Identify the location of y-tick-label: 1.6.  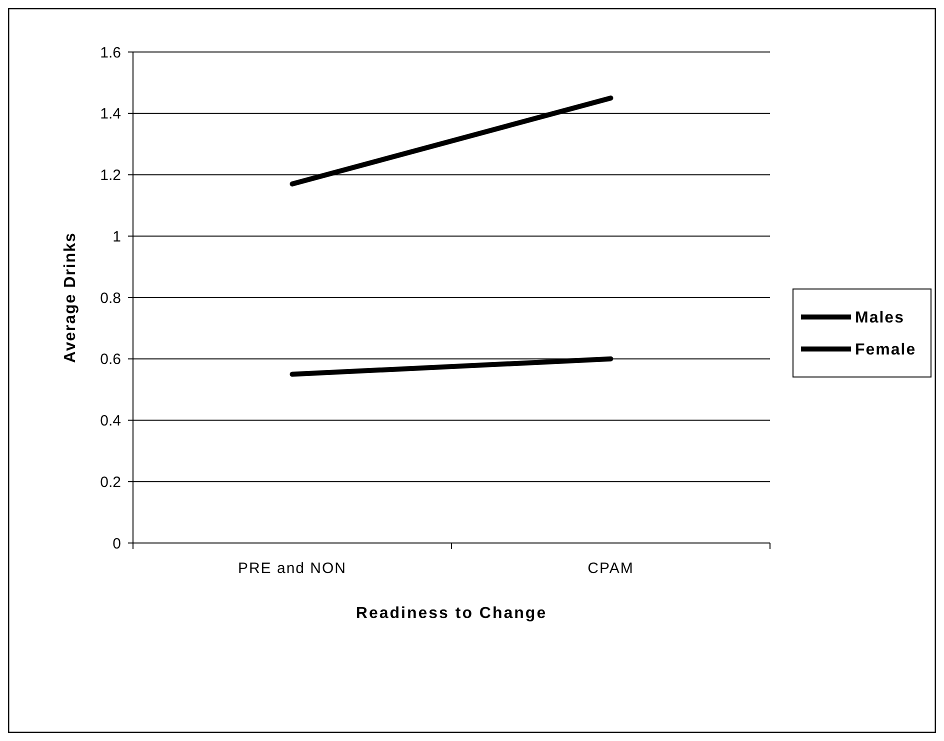
(110, 53).